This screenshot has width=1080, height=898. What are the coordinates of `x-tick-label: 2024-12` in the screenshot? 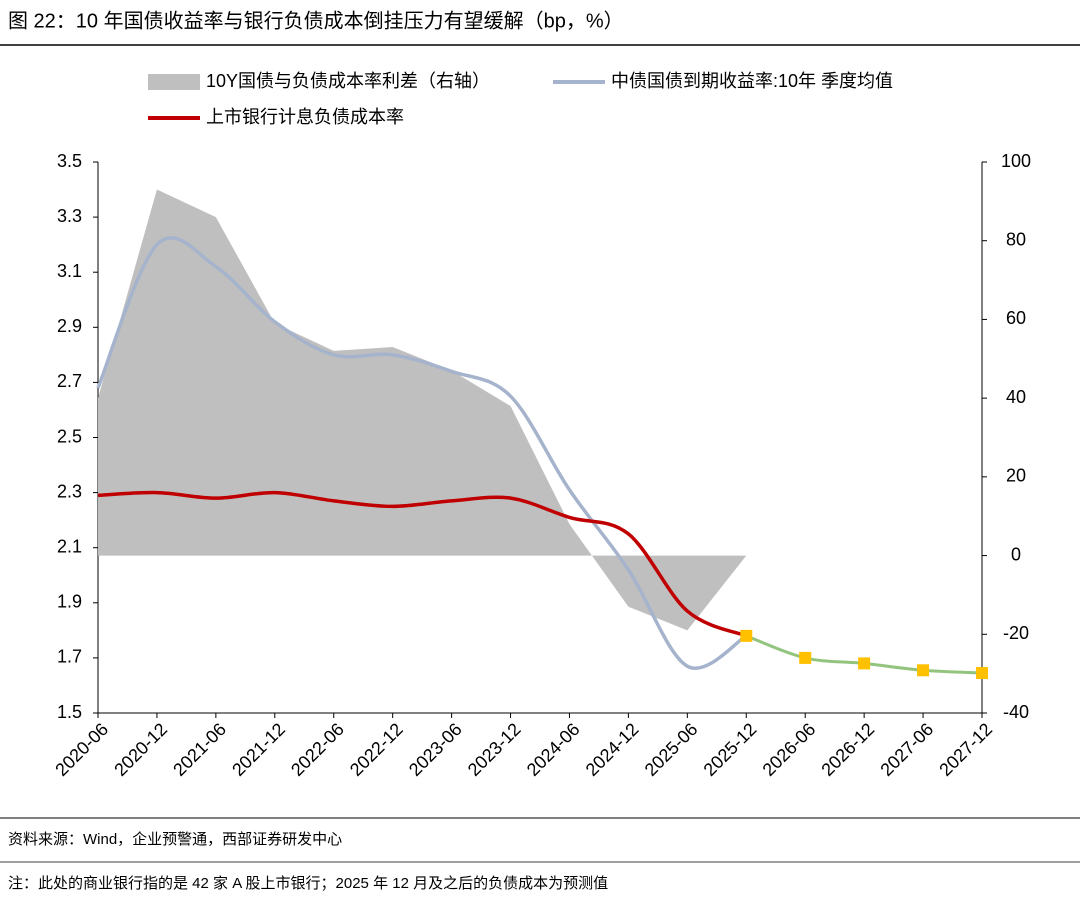 It's located at (612, 749).